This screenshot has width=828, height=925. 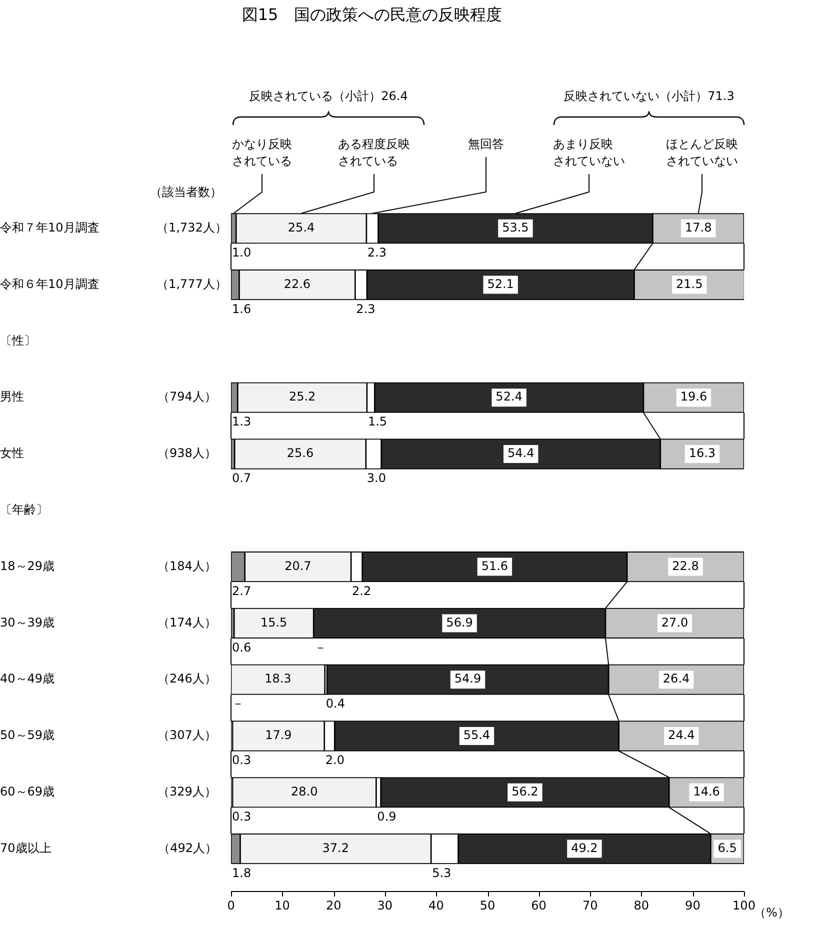 I want to click on x-tick-label: 50, so click(x=488, y=905).